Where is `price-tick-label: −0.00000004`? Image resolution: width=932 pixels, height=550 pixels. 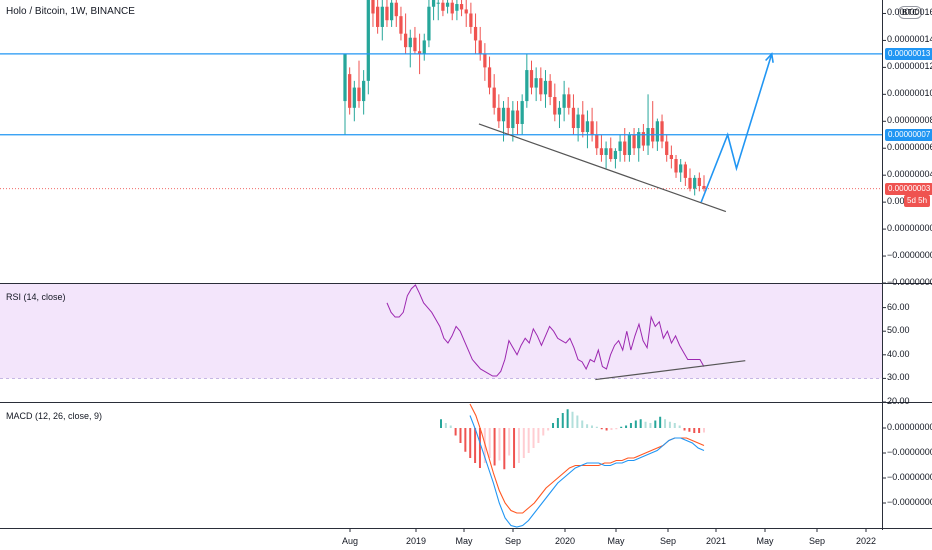
price-tick-label: −0.00000004 is located at coordinates (909, 282).